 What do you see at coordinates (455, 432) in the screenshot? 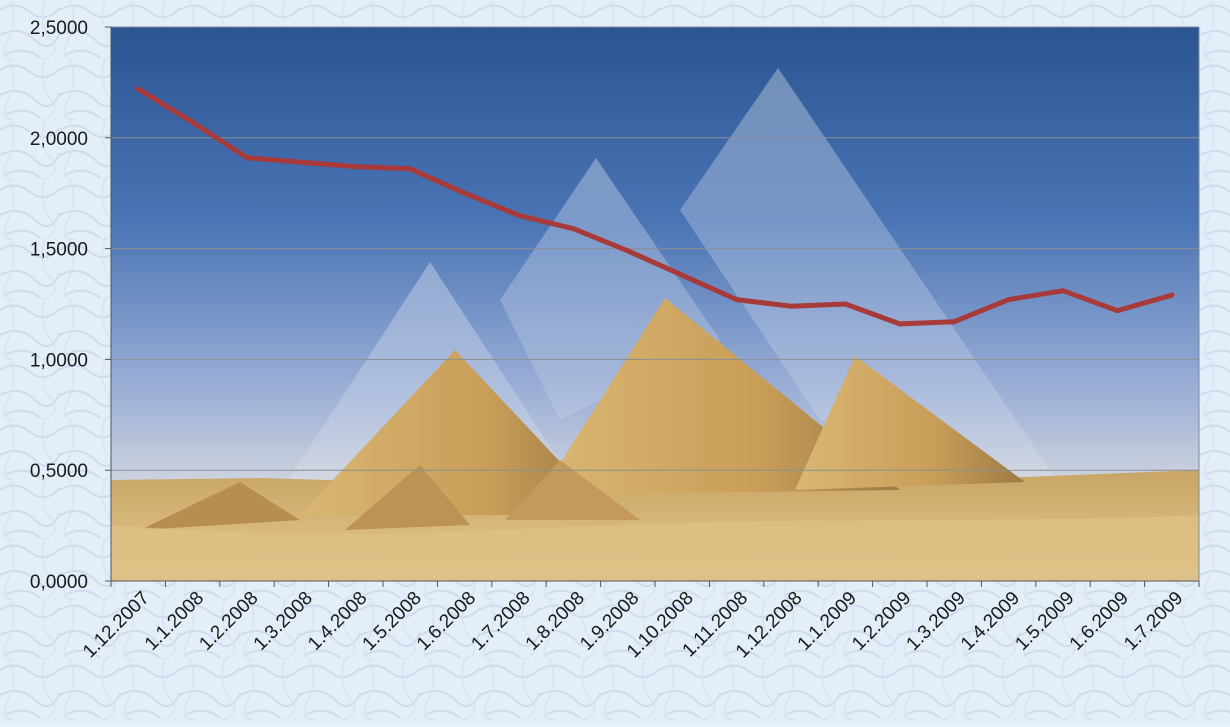
I see `pyramid-left` at bounding box center [455, 432].